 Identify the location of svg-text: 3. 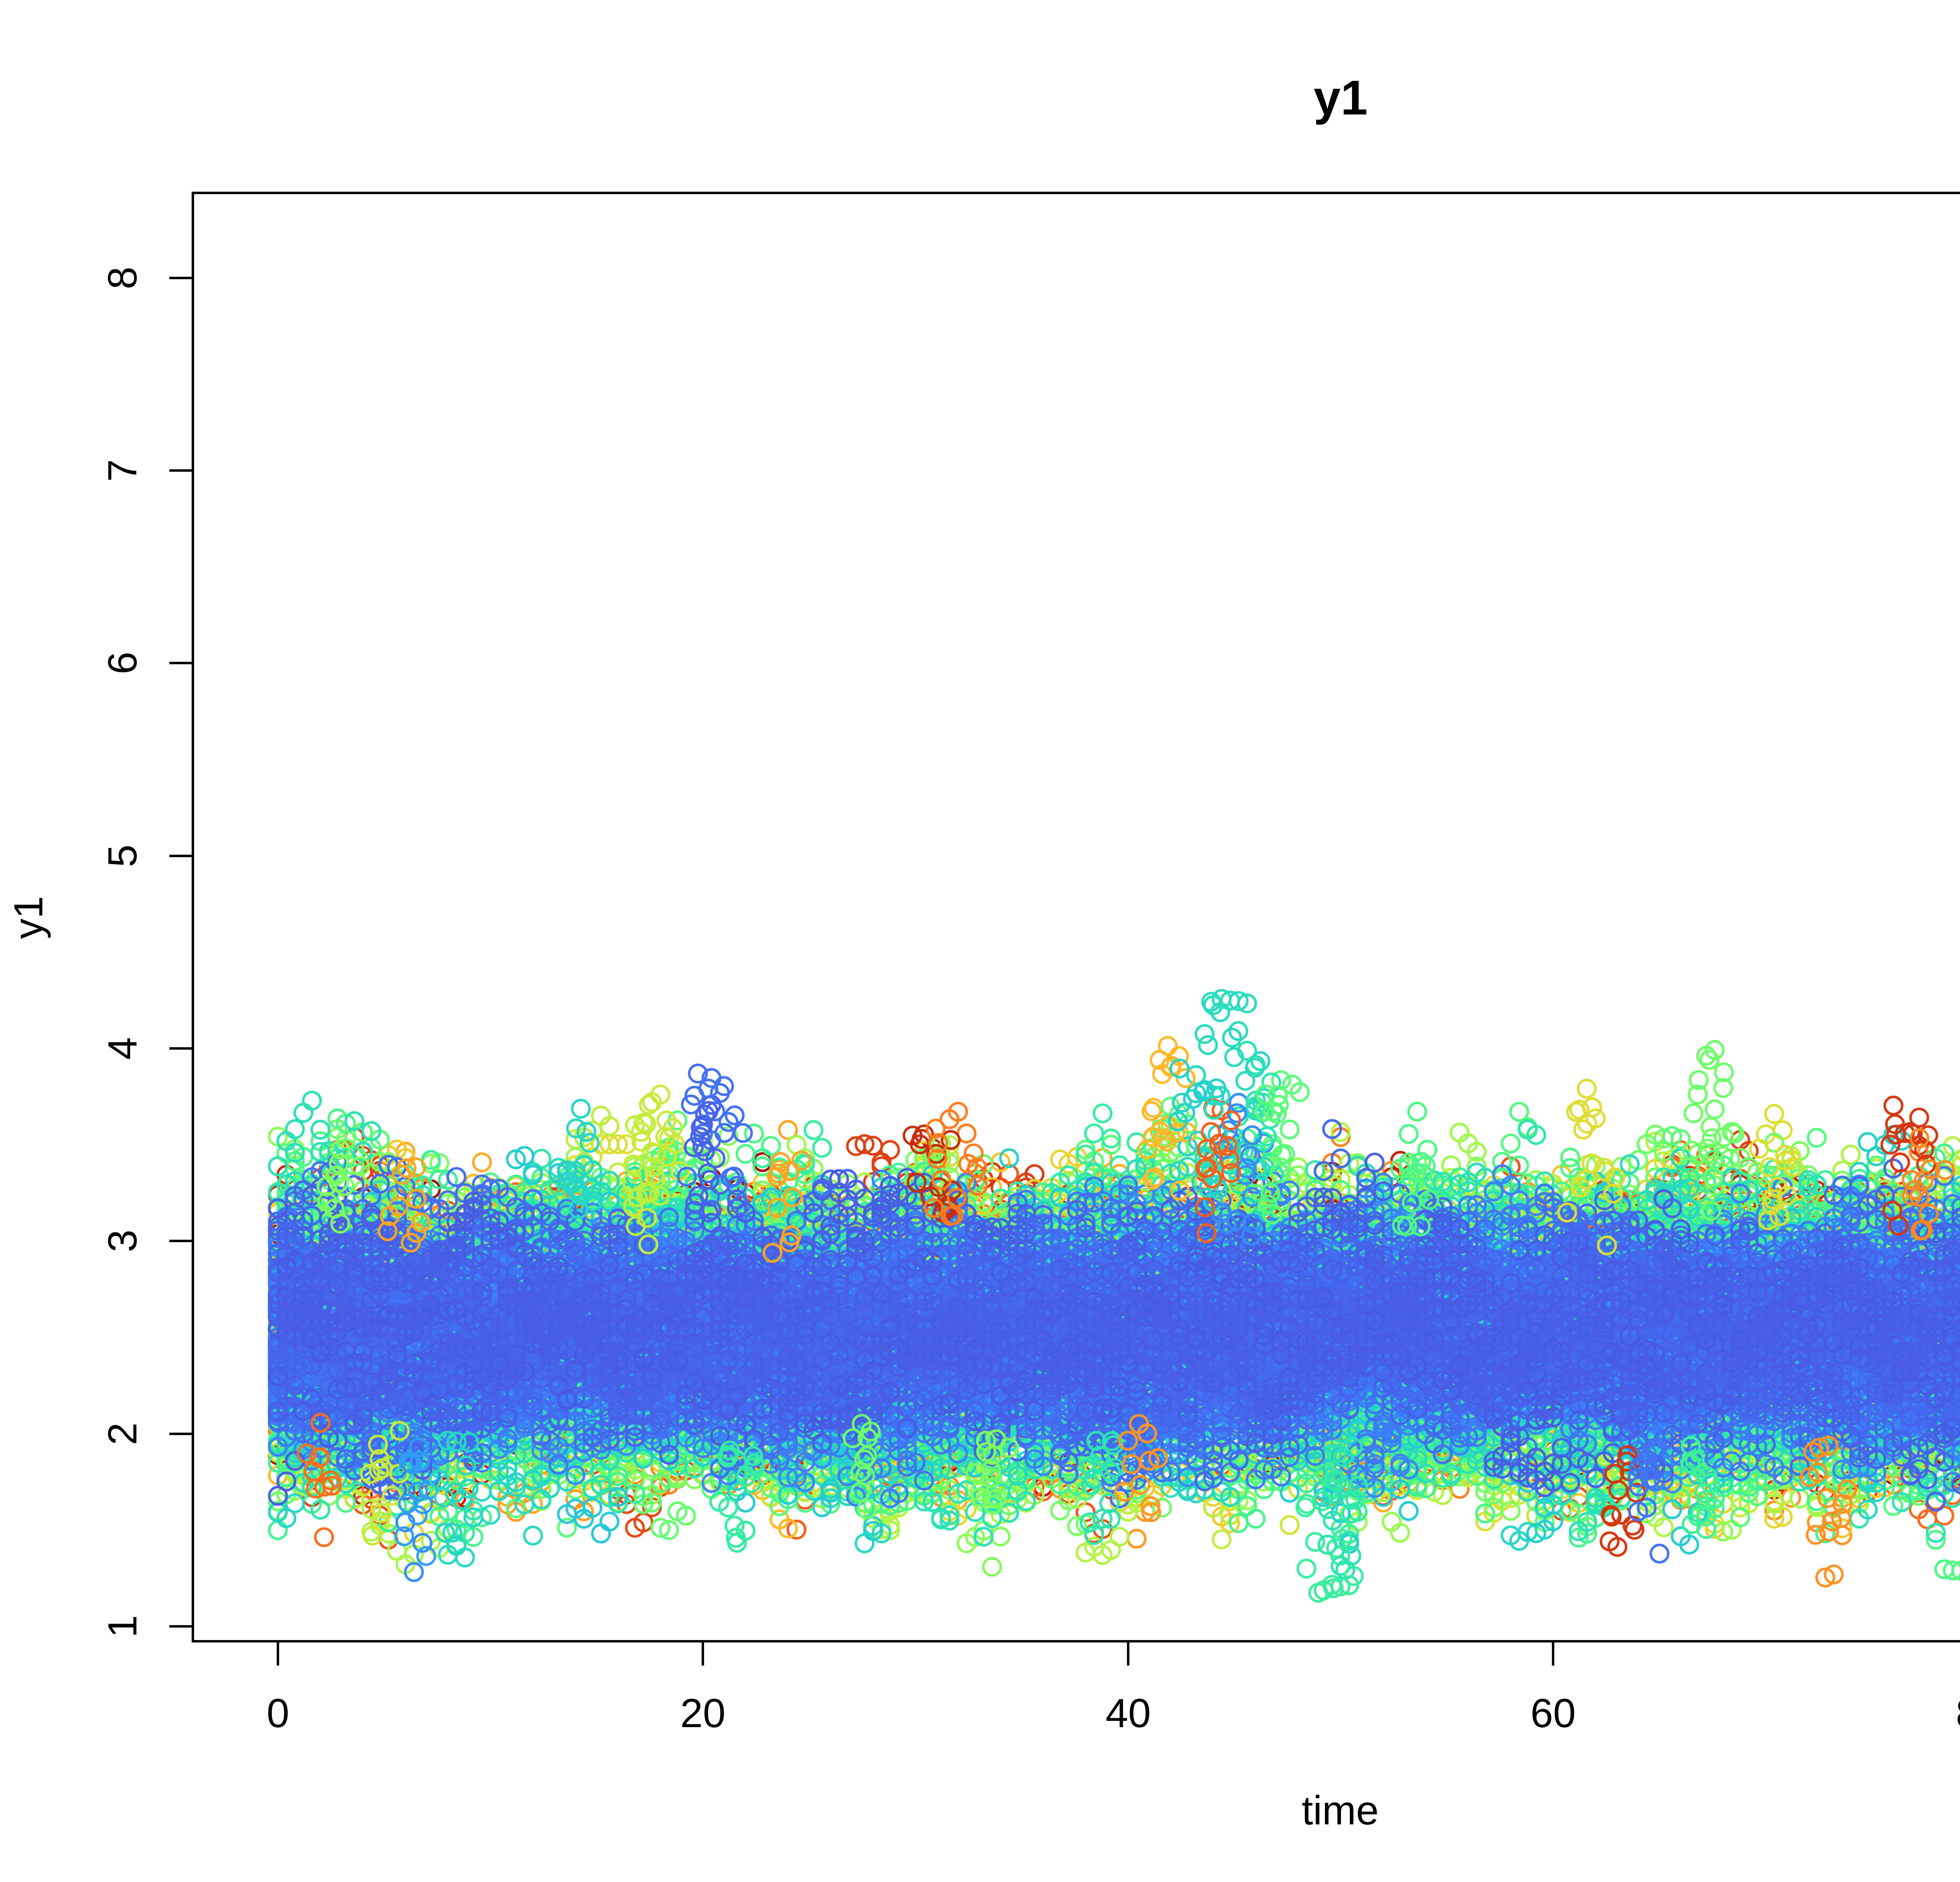
(122, 1241).